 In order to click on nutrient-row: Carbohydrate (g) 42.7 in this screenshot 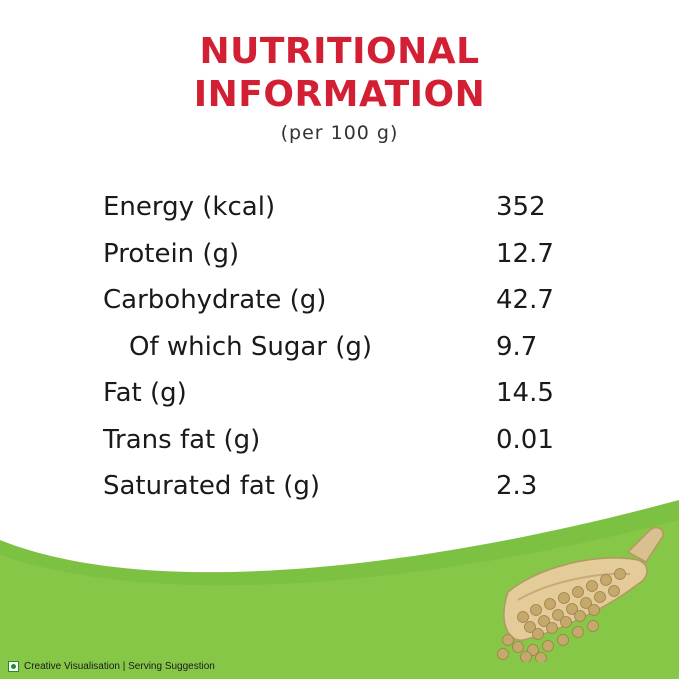, I will do `click(339, 304)`.